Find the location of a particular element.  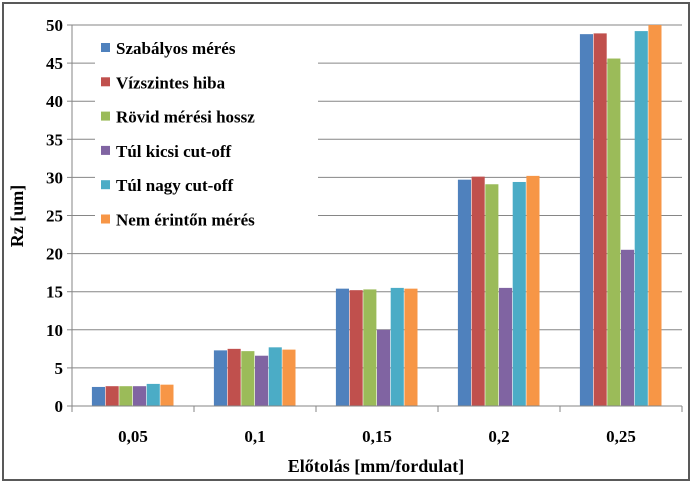

legend-background is located at coordinates (206, 137).